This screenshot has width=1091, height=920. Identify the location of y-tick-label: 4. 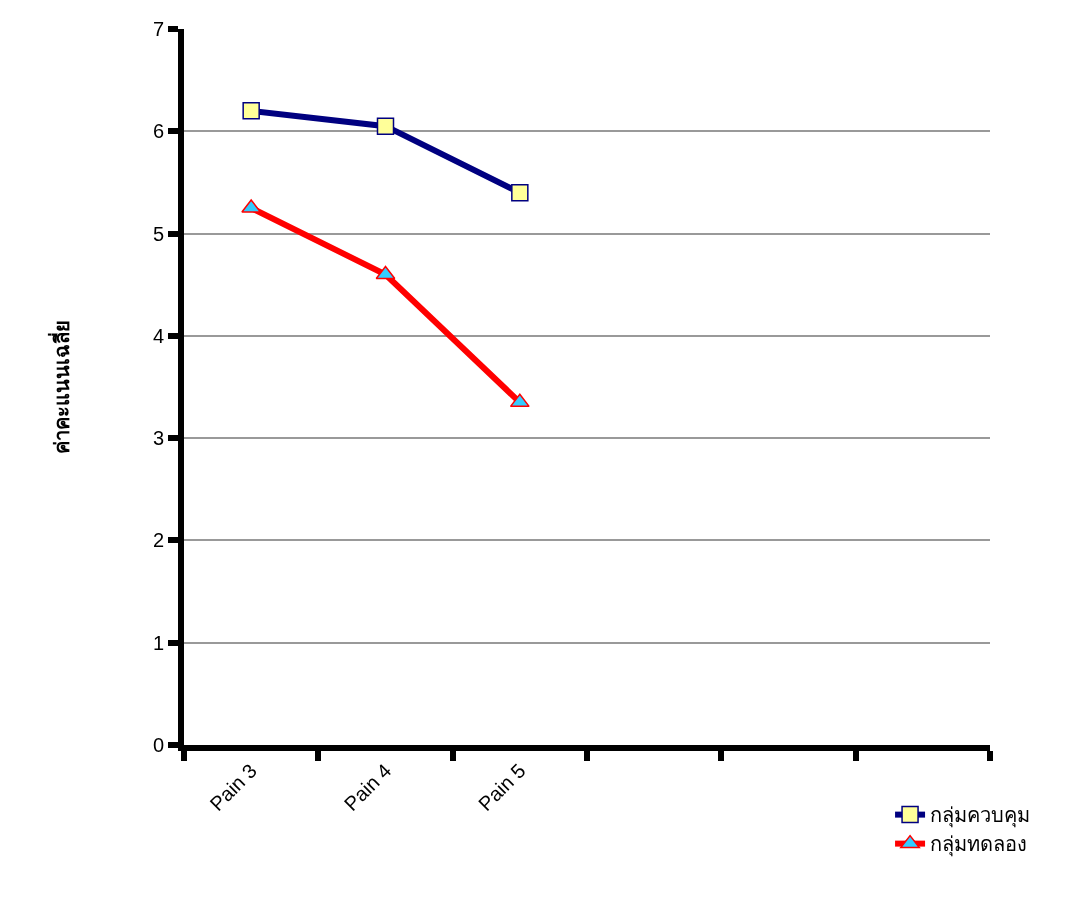
(158, 335).